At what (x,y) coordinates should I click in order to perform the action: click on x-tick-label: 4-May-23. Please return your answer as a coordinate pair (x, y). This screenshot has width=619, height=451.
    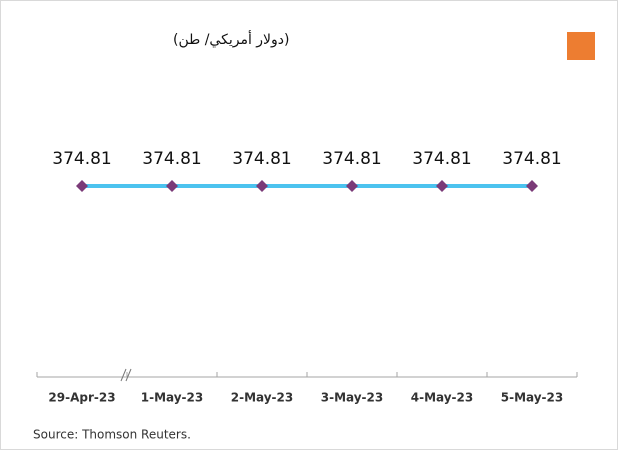
    Looking at the image, I should click on (442, 398).